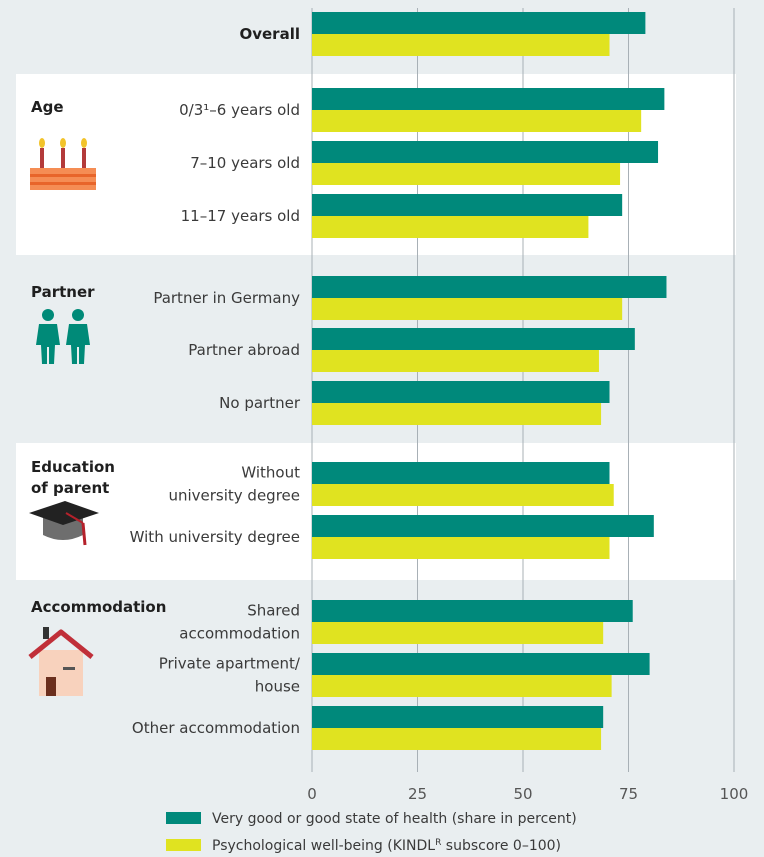  What do you see at coordinates (522, 794) in the screenshot?
I see `x-tick-label: 50` at bounding box center [522, 794].